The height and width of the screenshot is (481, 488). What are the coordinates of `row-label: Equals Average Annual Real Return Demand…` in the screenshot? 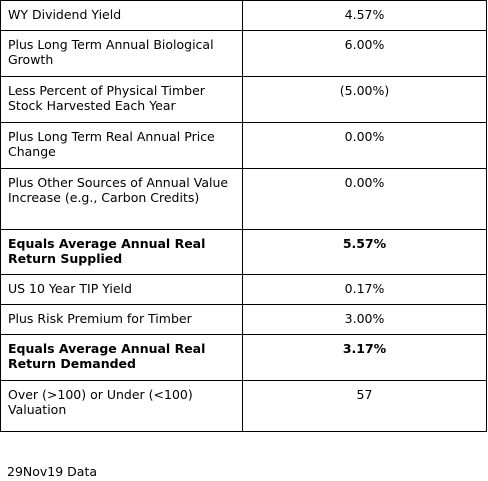 It's located at (121, 357).